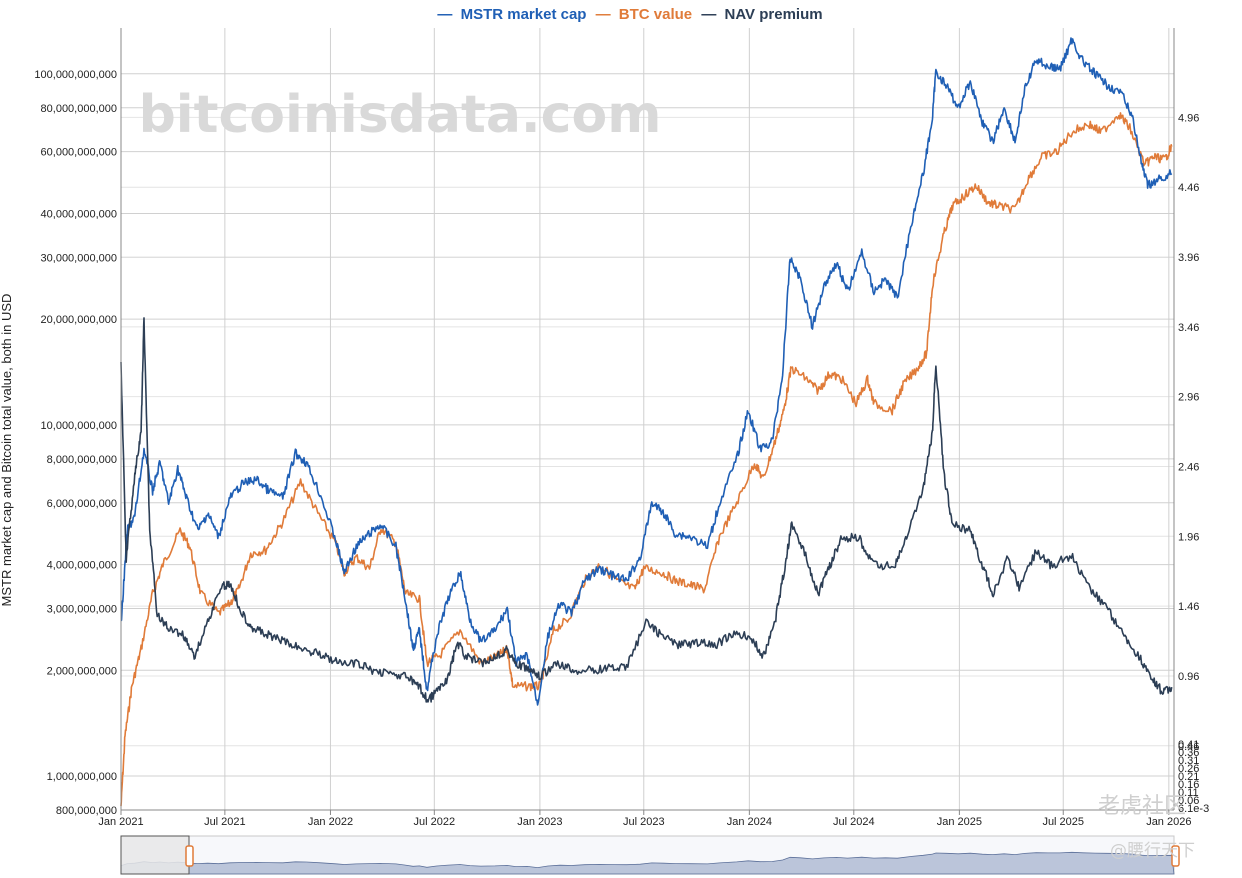 This screenshot has width=1242, height=878. I want to click on x-tick-label: Jan 2026, so click(1168, 822).